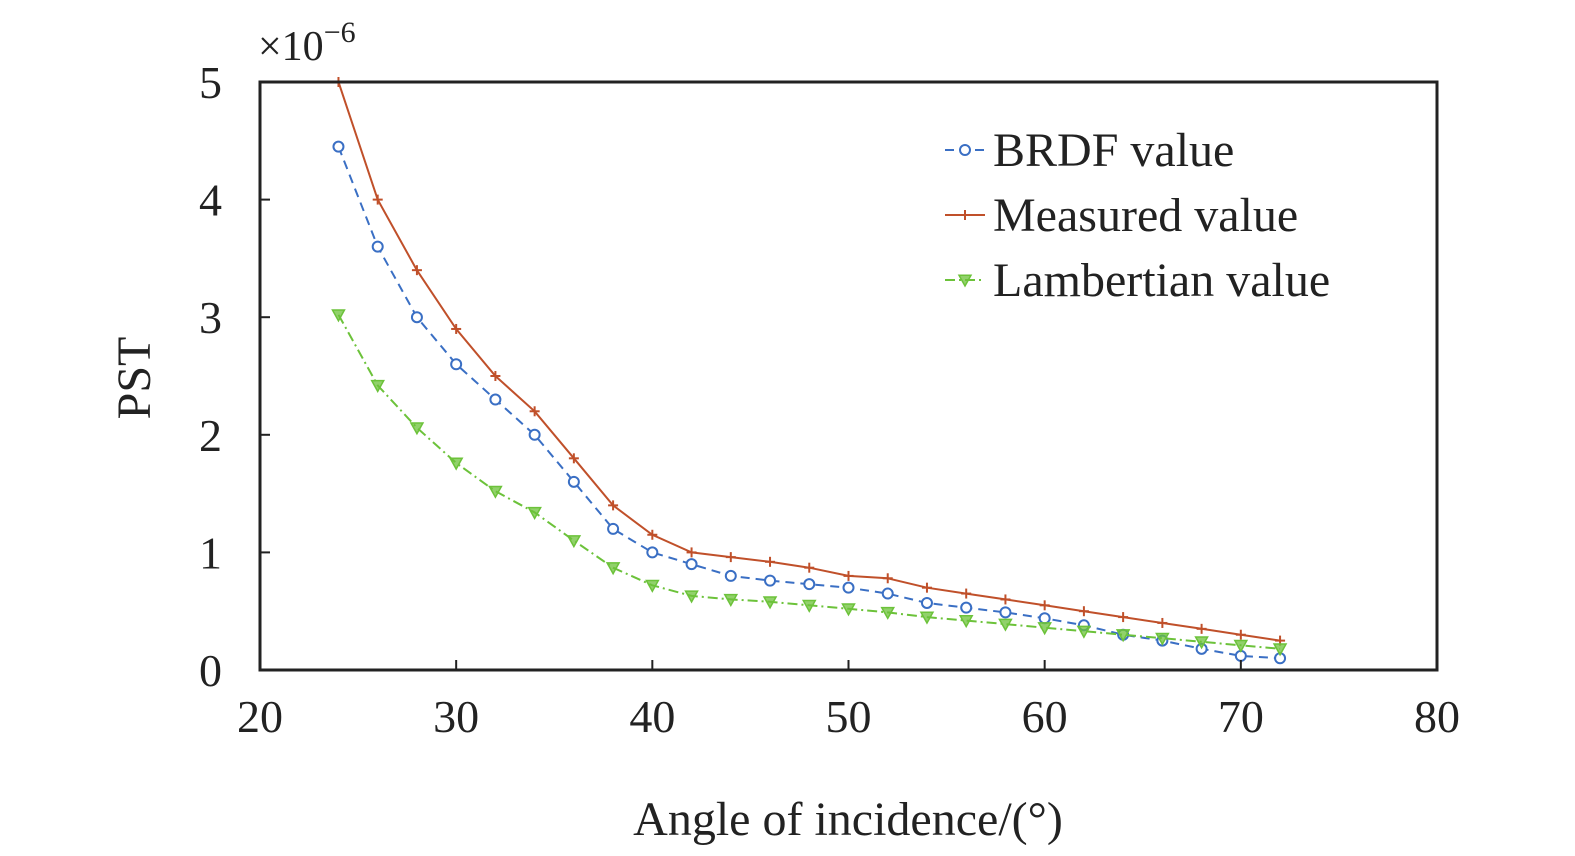 The height and width of the screenshot is (856, 1575). What do you see at coordinates (210, 552) in the screenshot?
I see `y-tick-label: 1` at bounding box center [210, 552].